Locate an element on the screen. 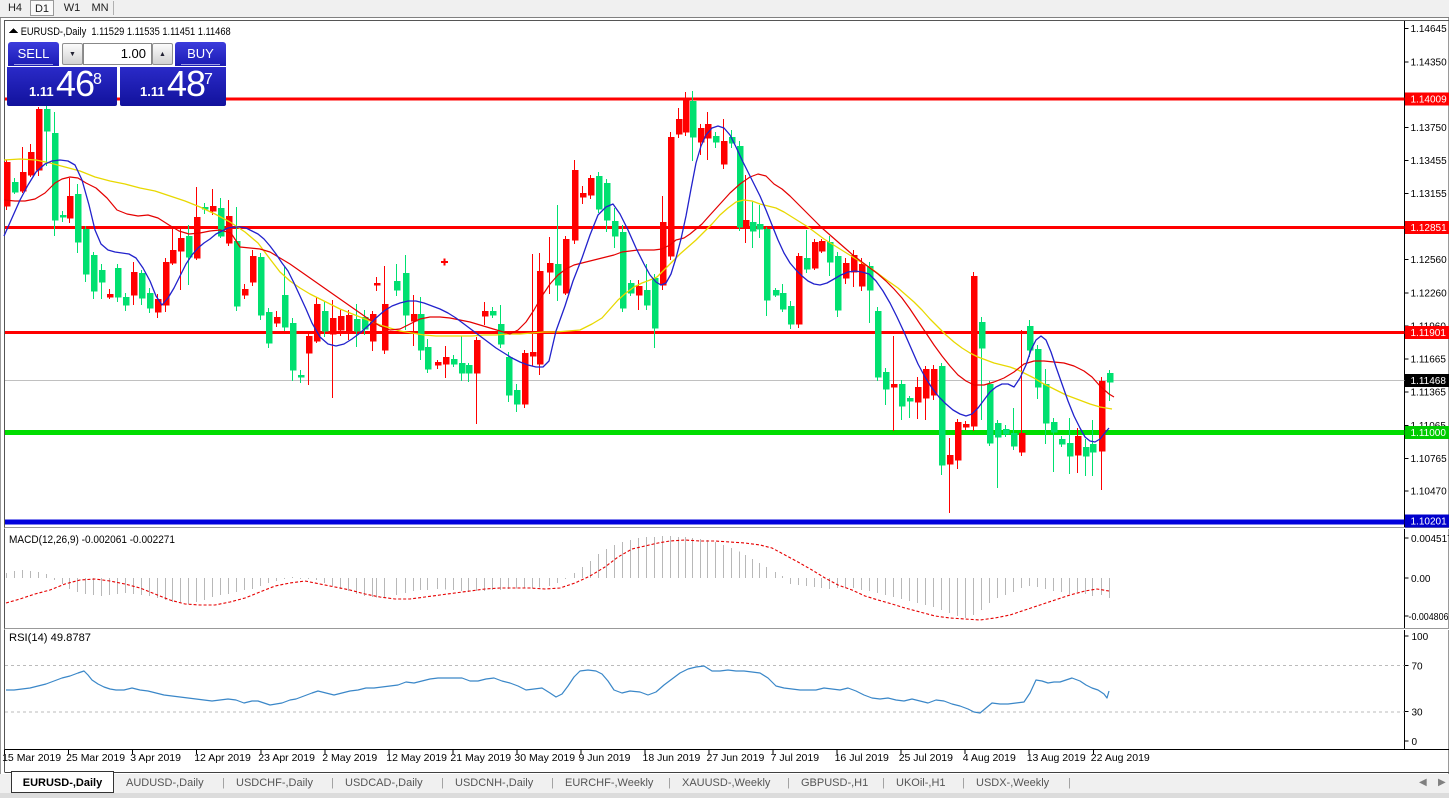 This screenshot has width=1449, height=798. svg-text: 1.11000 is located at coordinates (1429, 433).